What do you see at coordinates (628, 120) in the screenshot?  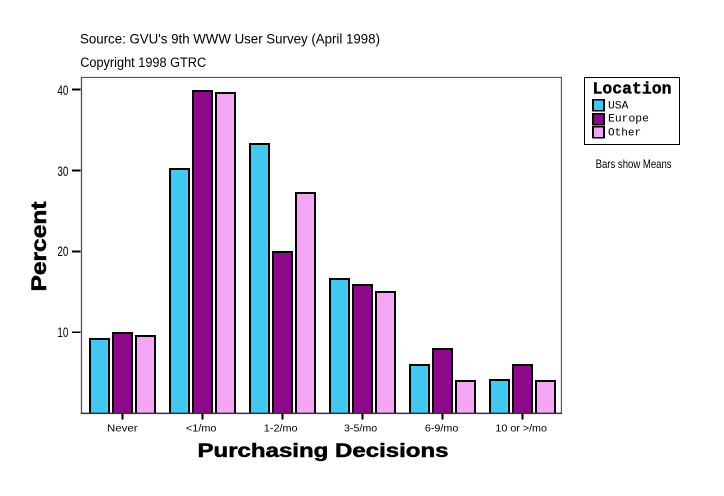 I see `svg-text: Europe` at bounding box center [628, 120].